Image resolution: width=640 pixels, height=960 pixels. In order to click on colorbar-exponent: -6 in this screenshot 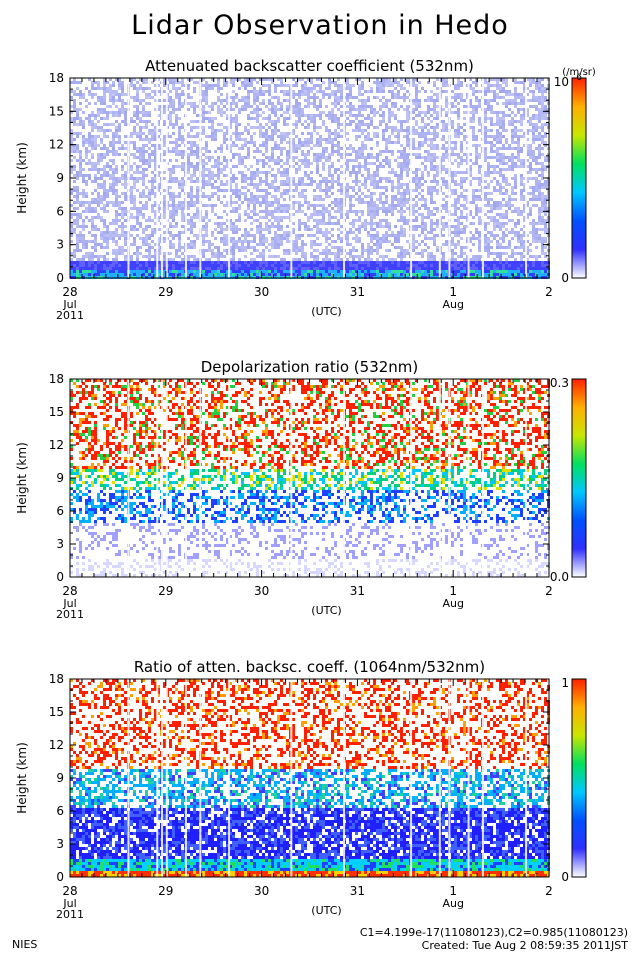, I will do `click(577, 78)`.